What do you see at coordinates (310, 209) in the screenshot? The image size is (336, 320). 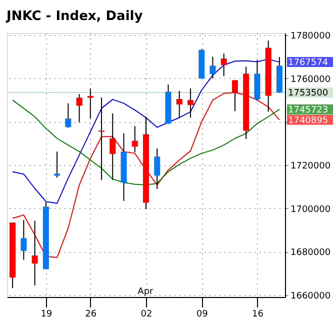 I see `y-tick-label: 1700000` at bounding box center [310, 209].